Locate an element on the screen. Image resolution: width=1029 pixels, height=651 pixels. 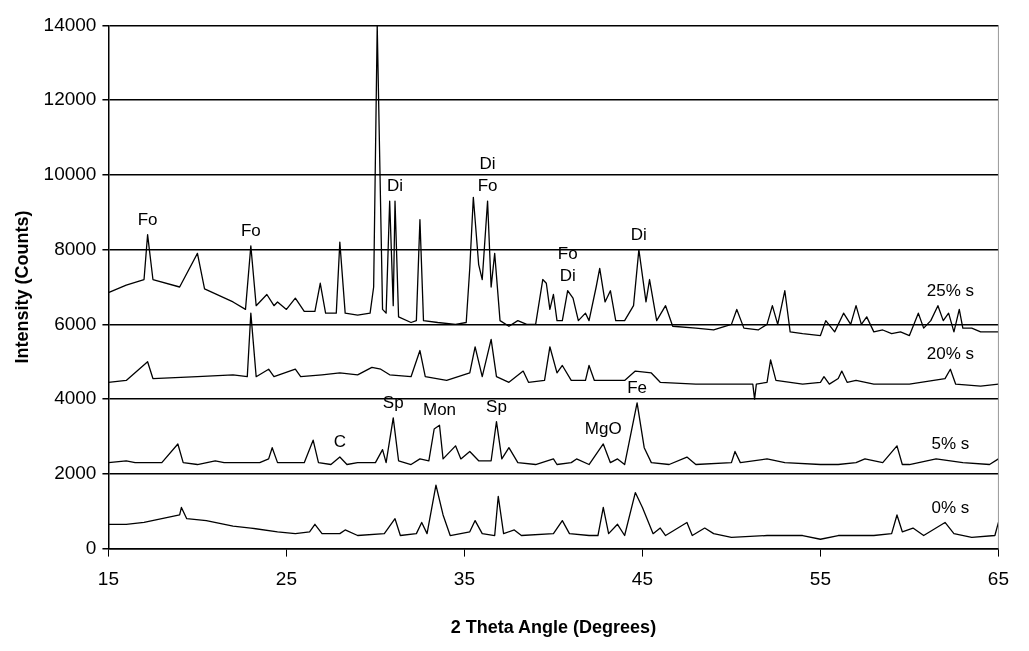
series-label: 5% s is located at coordinates (950, 444).